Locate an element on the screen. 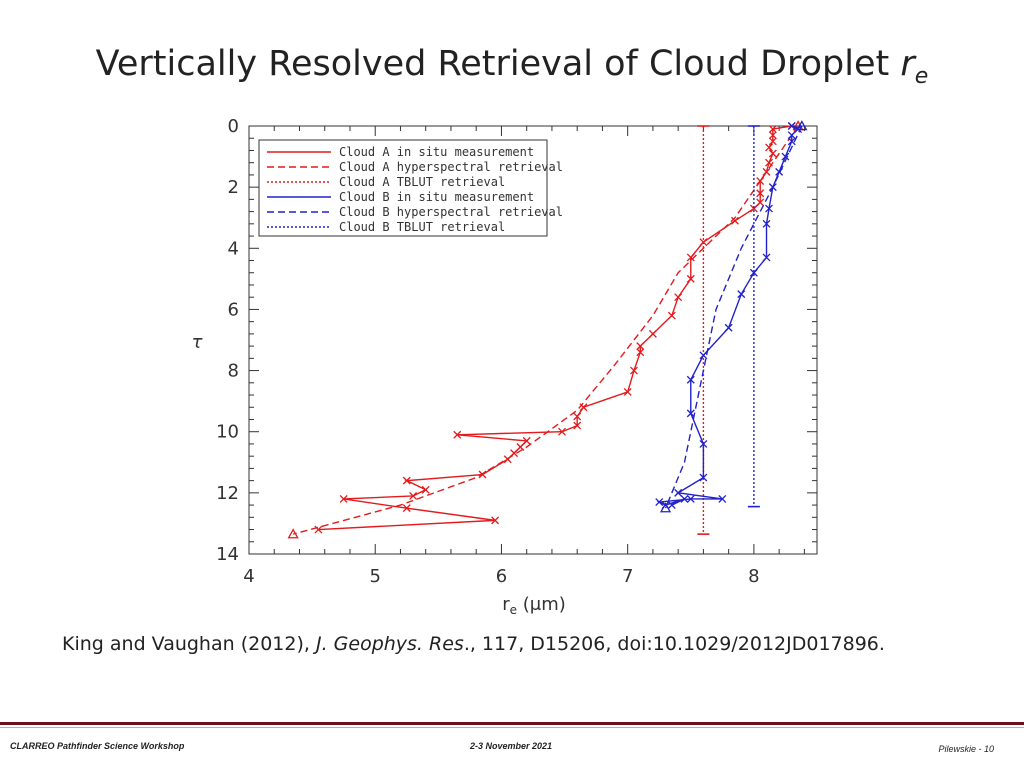 Image resolution: width=1024 pixels, height=768 pixels. legend-label: Cloud B in situ measurement is located at coordinates (436, 197).